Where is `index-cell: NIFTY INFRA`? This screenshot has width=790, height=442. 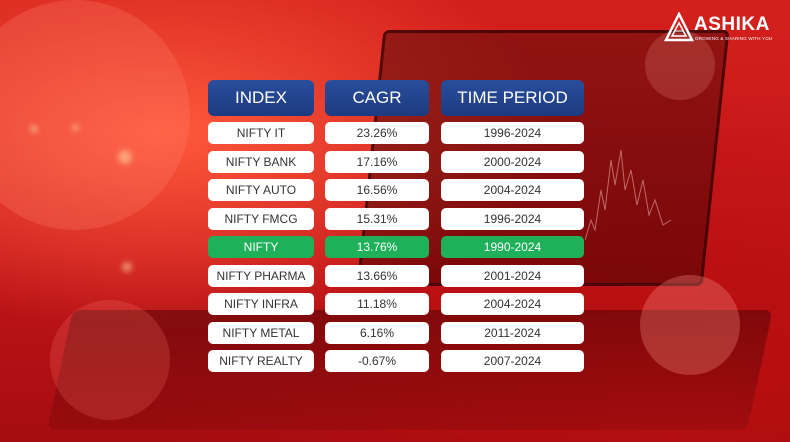 index-cell: NIFTY INFRA is located at coordinates (261, 304).